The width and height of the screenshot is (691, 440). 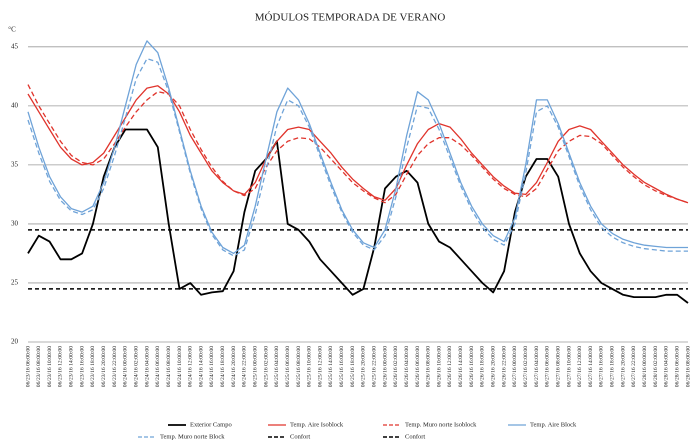 I want to click on x-tick-label: 06/26/16 10:00:00, so click(x=439, y=366).